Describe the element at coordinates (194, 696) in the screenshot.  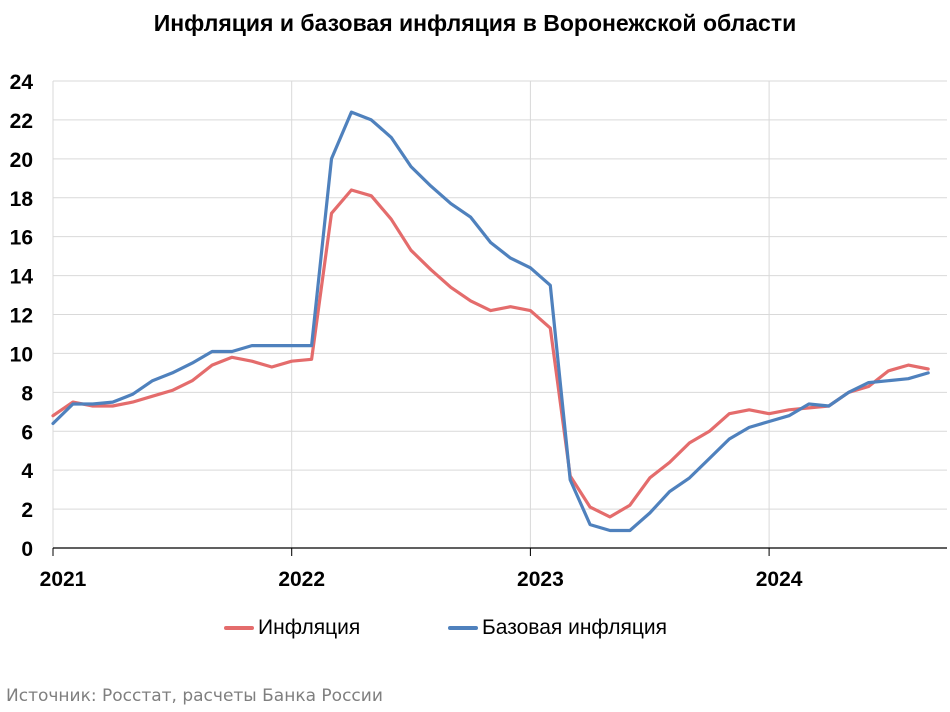
I see `source-note: Источник: Росстат, расчеты Банка России` at that location.